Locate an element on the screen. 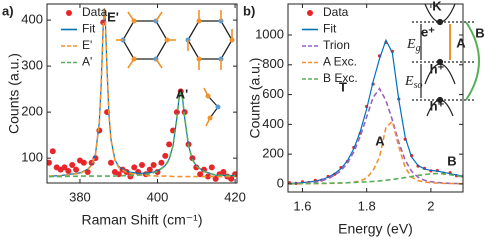 This screenshot has width=485, height=244. vibration-arrows is located at coordinates (174, 68).